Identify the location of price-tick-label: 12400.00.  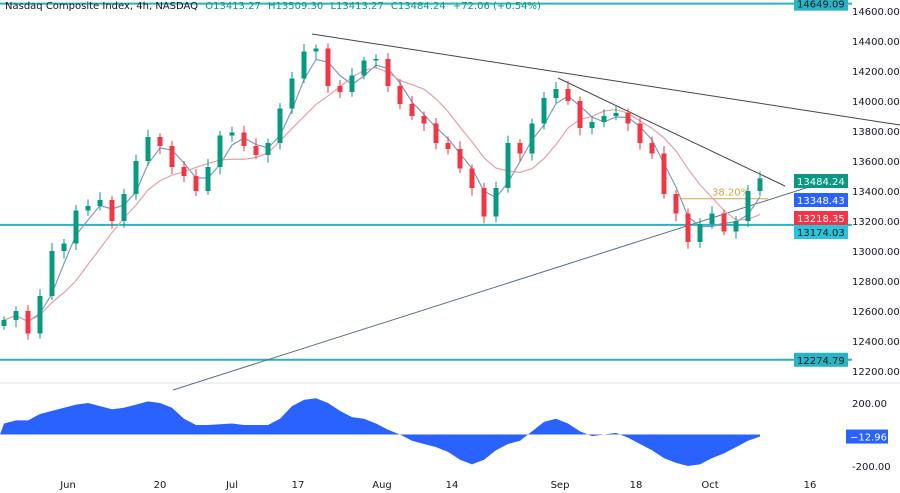
(876, 342).